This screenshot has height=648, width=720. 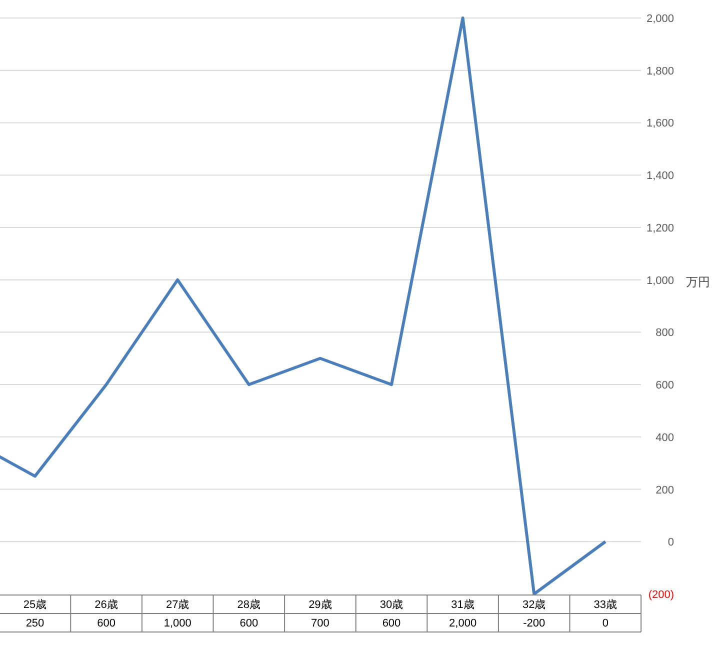 I want to click on x-tick-label: 27歳, so click(x=178, y=604).